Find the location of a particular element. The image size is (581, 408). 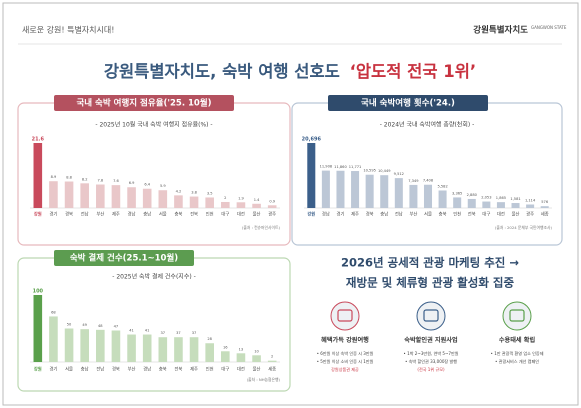

value-label: 7.6 is located at coordinates (116, 181).